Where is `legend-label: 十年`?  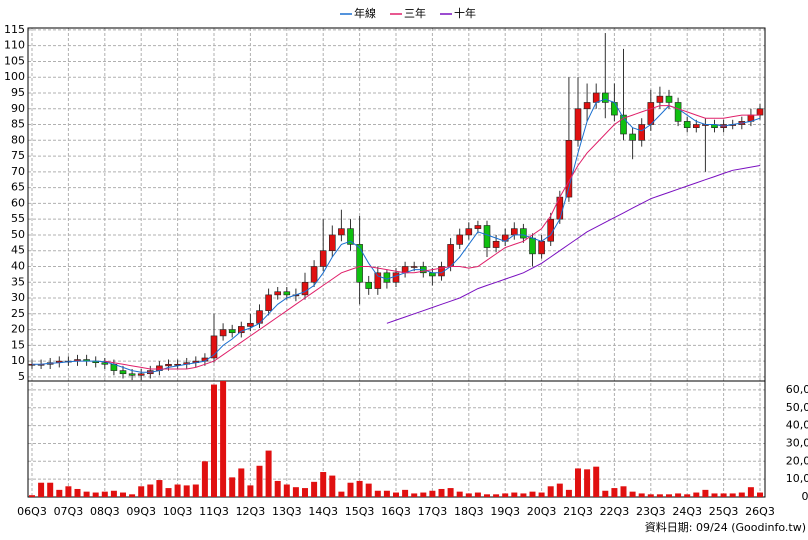
legend-label: 十年 is located at coordinates (465, 13).